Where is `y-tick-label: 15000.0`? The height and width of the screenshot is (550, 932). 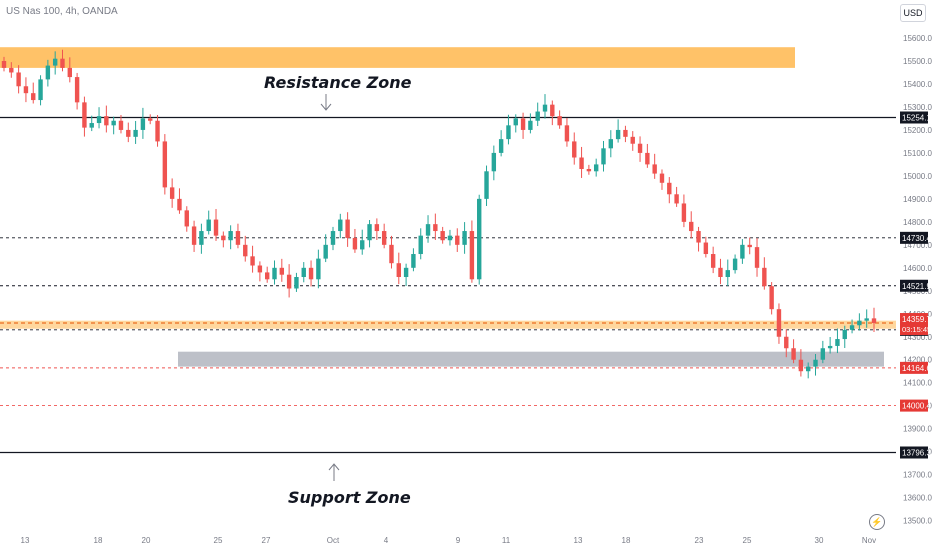 y-tick-label: 15000.0 is located at coordinates (917, 176).